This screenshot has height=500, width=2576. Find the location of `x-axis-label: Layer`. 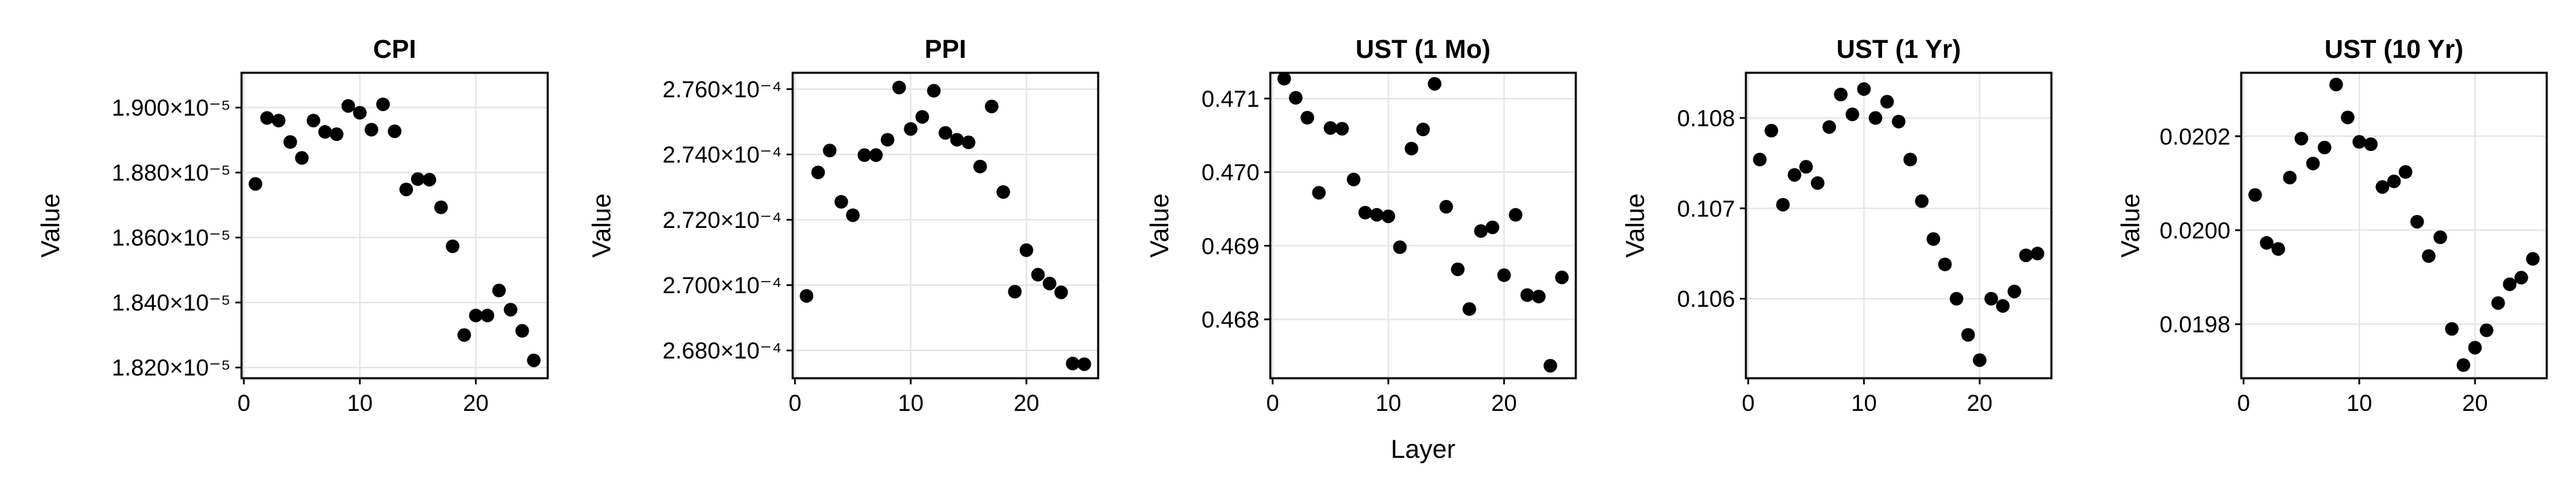

x-axis-label: Layer is located at coordinates (1423, 449).